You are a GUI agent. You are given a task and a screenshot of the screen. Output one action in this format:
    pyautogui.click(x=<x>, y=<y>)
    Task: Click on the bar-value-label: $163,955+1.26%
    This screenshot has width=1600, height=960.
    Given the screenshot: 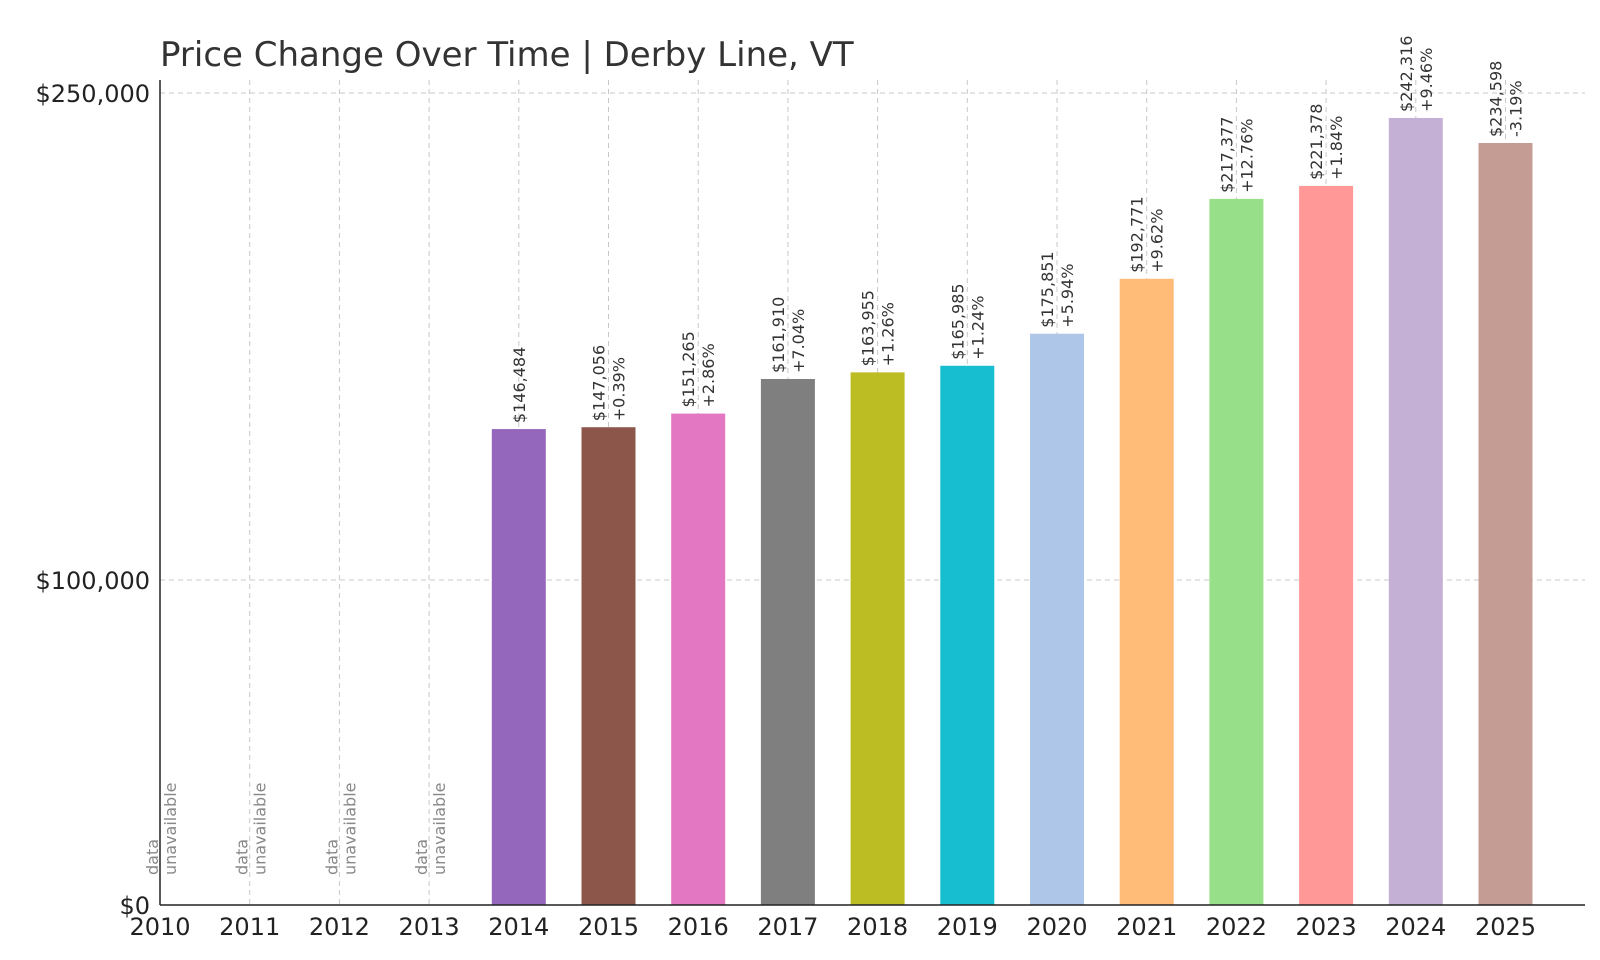 What is the action you would take?
    pyautogui.click(x=878, y=328)
    